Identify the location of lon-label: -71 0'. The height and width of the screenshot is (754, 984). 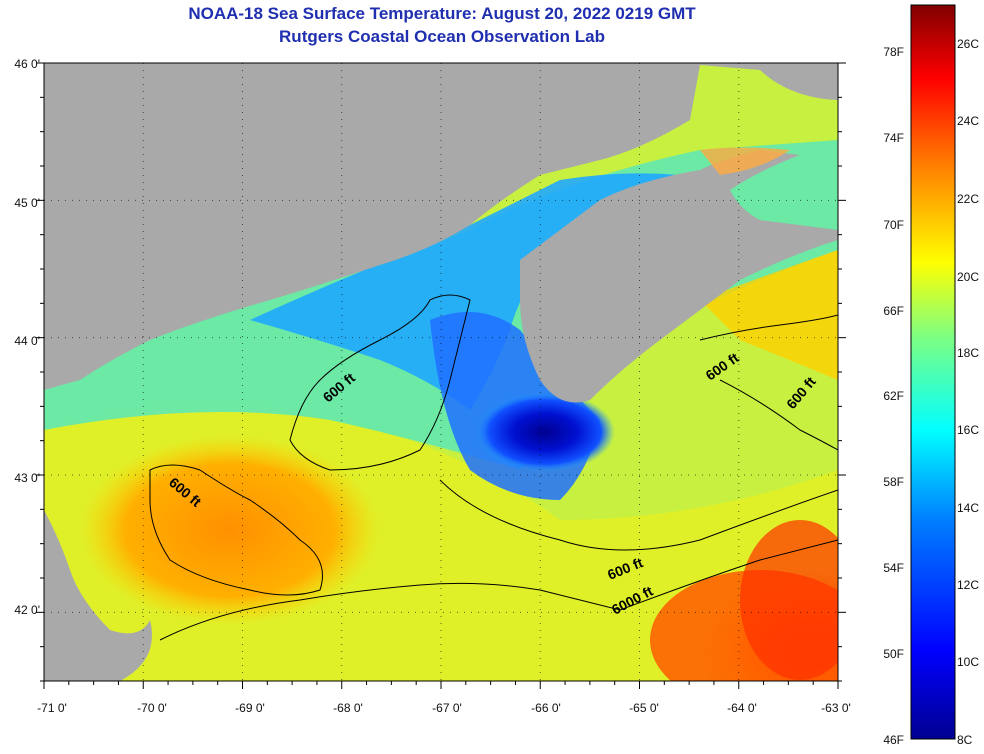
(52, 708).